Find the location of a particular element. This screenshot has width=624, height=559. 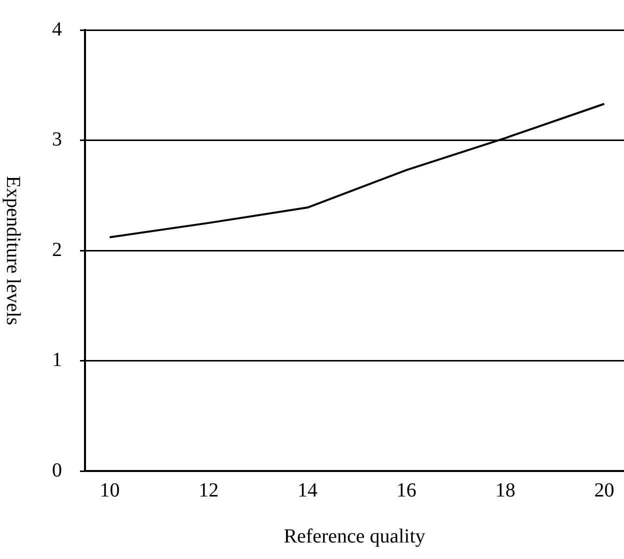

x-tick-label: 12 is located at coordinates (208, 490).